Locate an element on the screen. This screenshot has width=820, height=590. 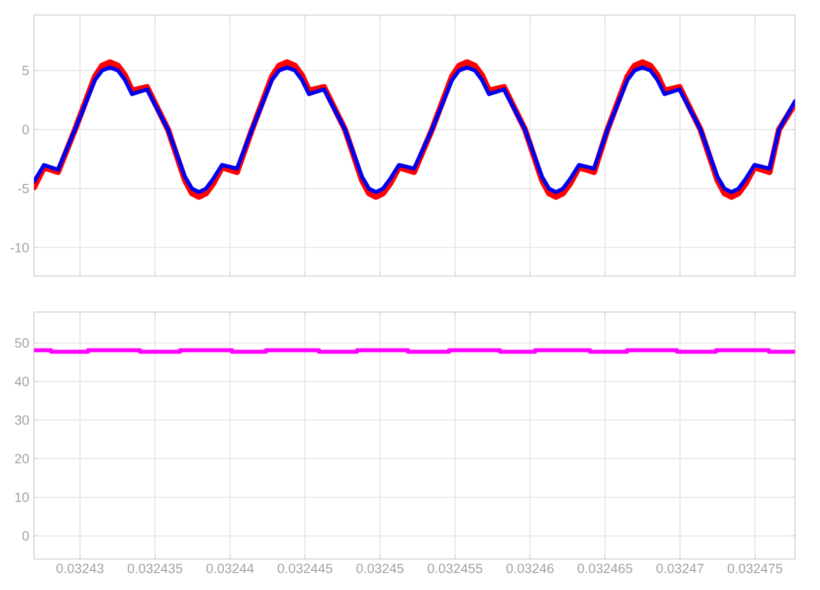
x-tick-label: 0.032475 is located at coordinates (755, 569).